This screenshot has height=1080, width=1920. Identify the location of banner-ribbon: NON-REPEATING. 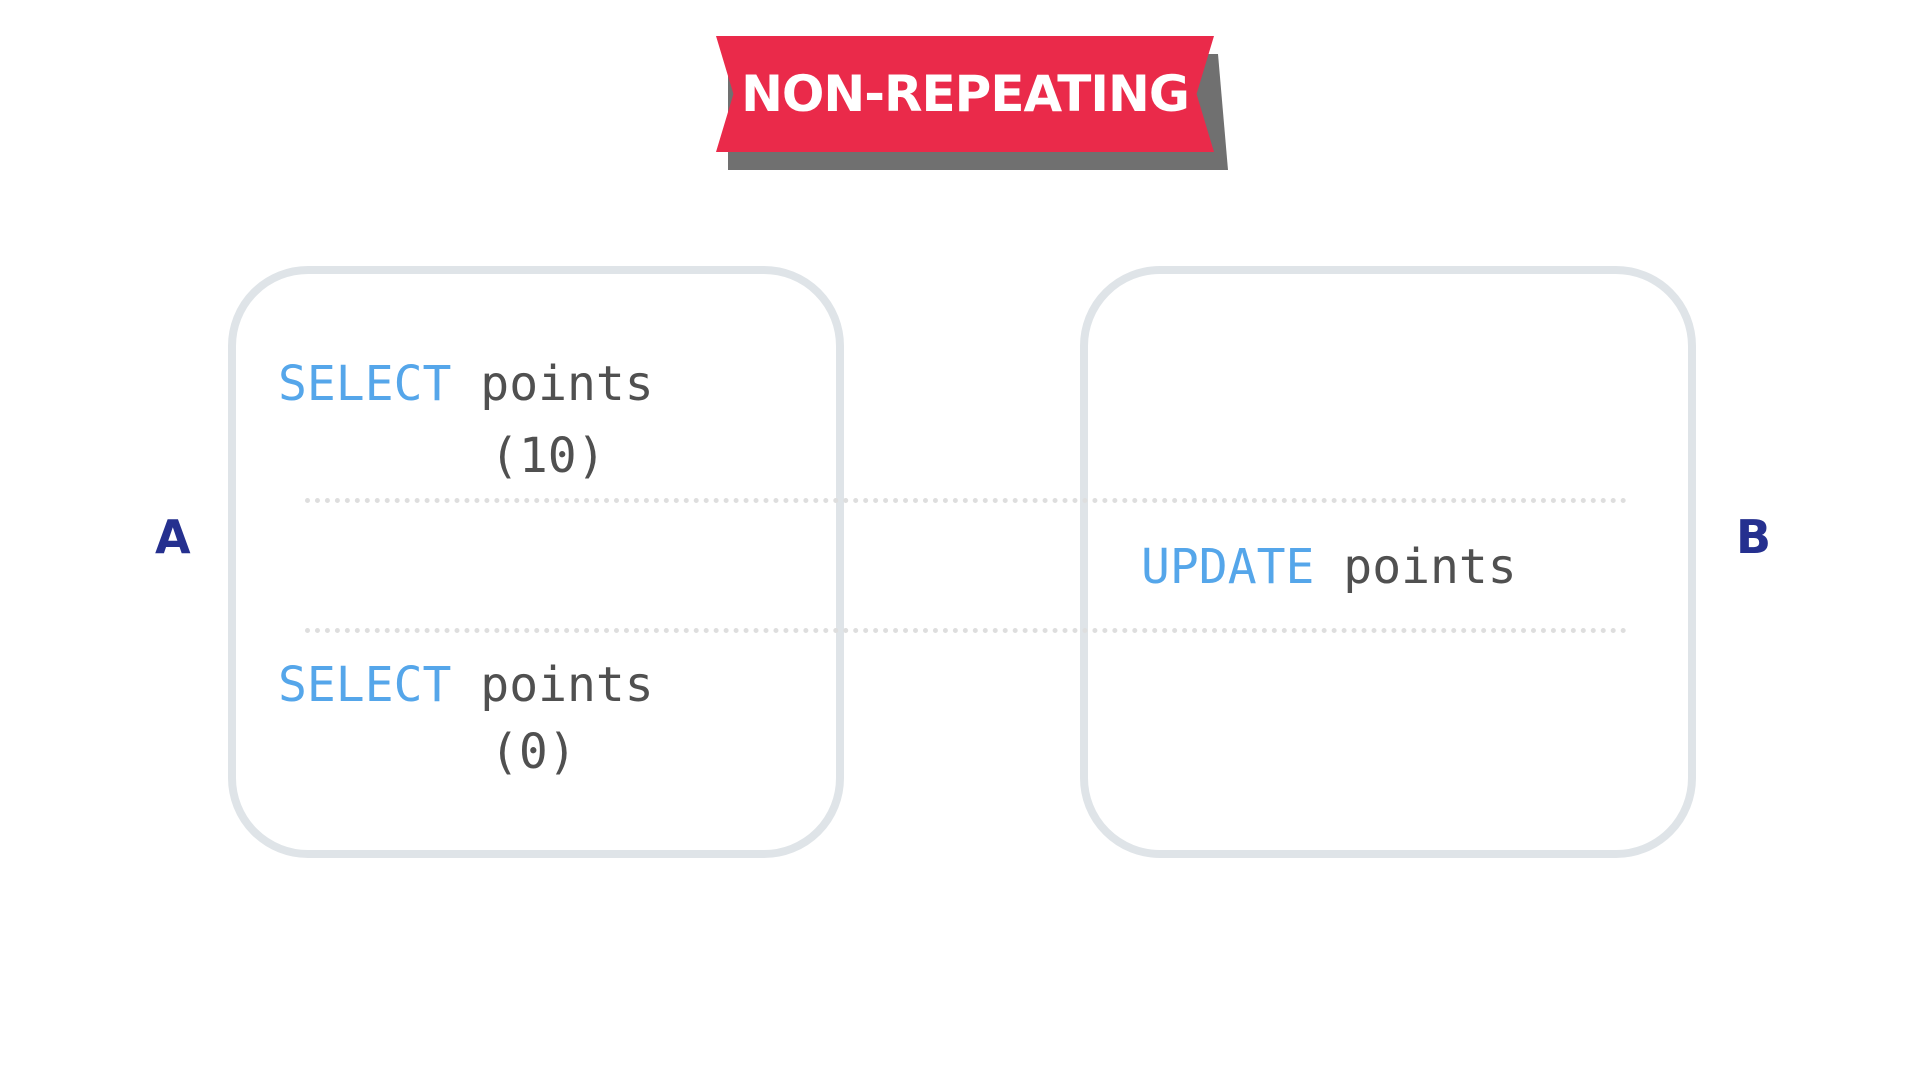
(965, 94).